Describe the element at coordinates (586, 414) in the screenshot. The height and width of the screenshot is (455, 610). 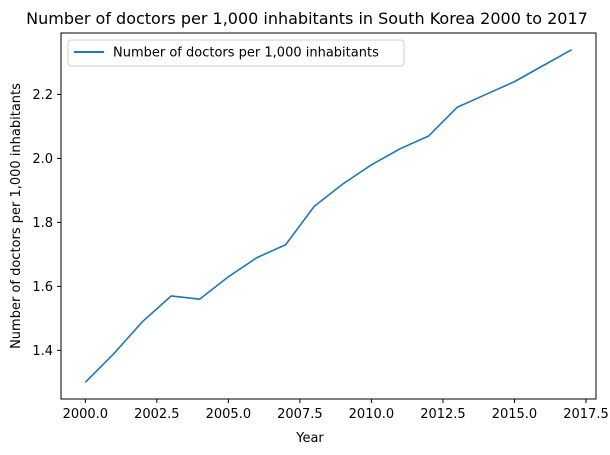
I see `x-tick-label: 2017.5` at that location.